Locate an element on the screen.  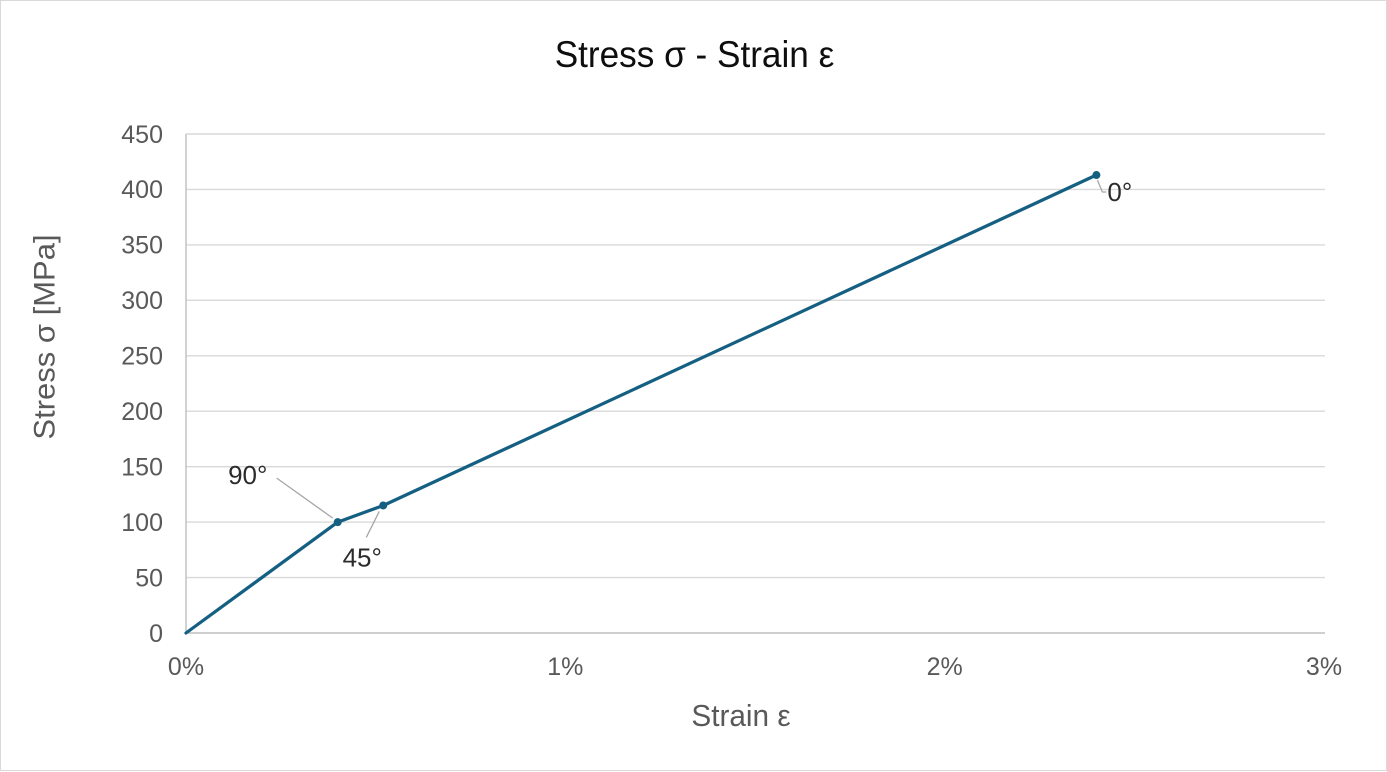
y-tick-label: 250 is located at coordinates (142, 357).